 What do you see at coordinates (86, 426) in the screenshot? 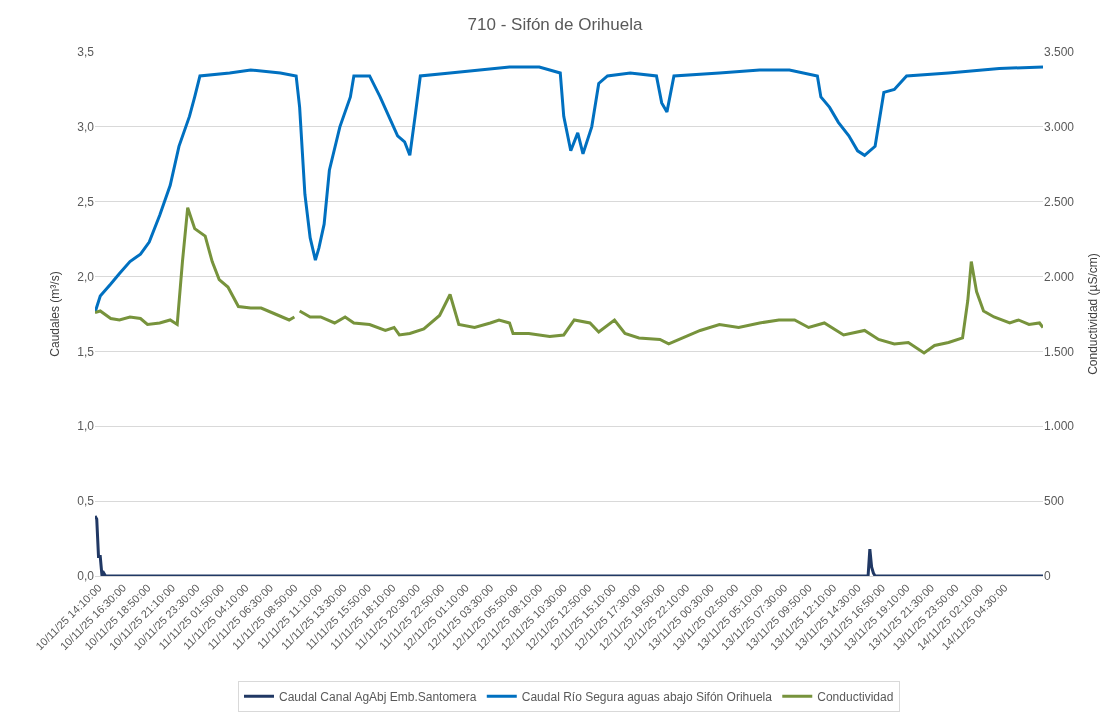
I see `y-tick-label: 1,0` at bounding box center [86, 426].